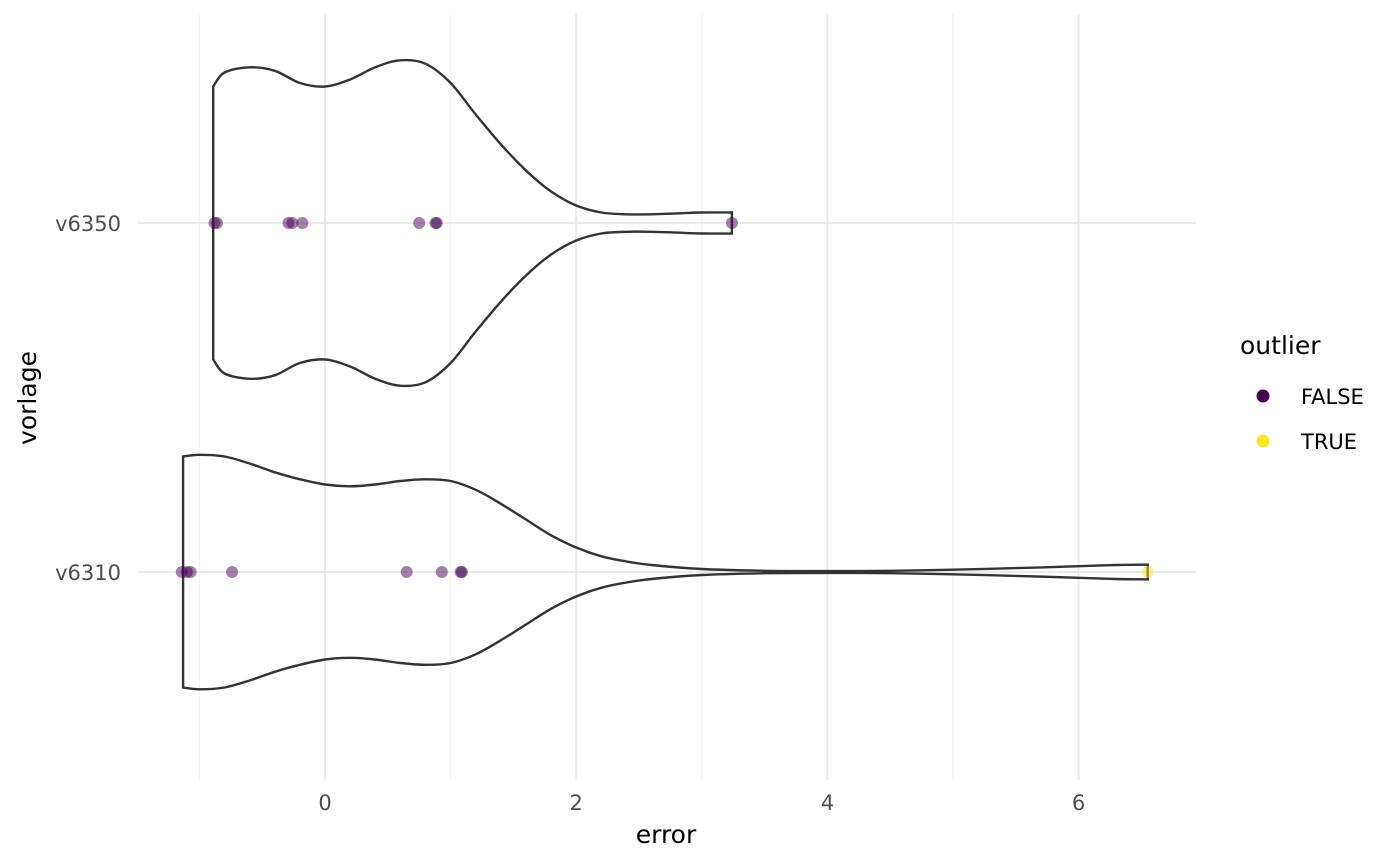 The height and width of the screenshot is (865, 1400). I want to click on x-tick-label: 6, so click(1078, 803).